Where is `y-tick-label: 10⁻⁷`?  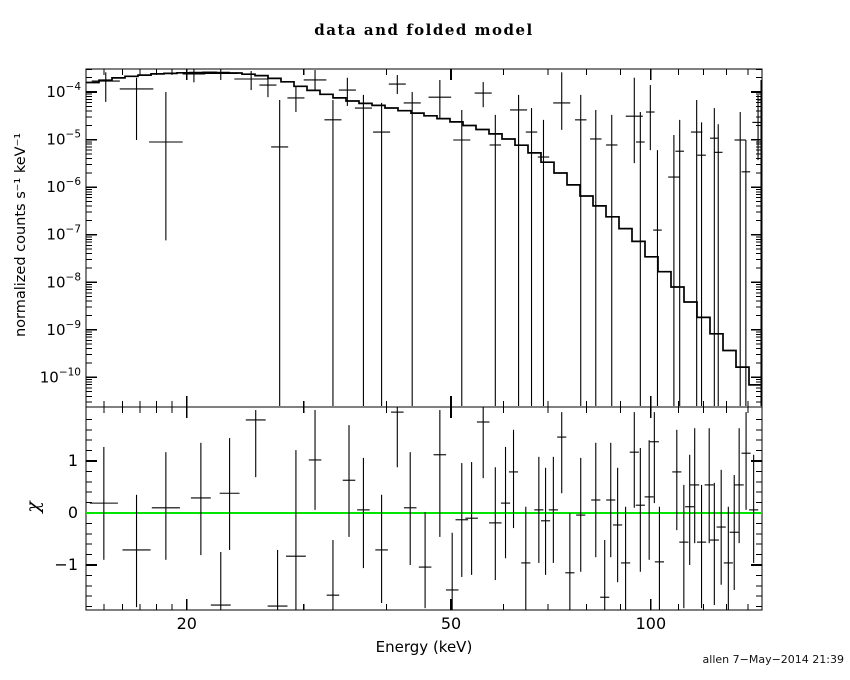 y-tick-label: 10⁻⁷ is located at coordinates (63, 234).